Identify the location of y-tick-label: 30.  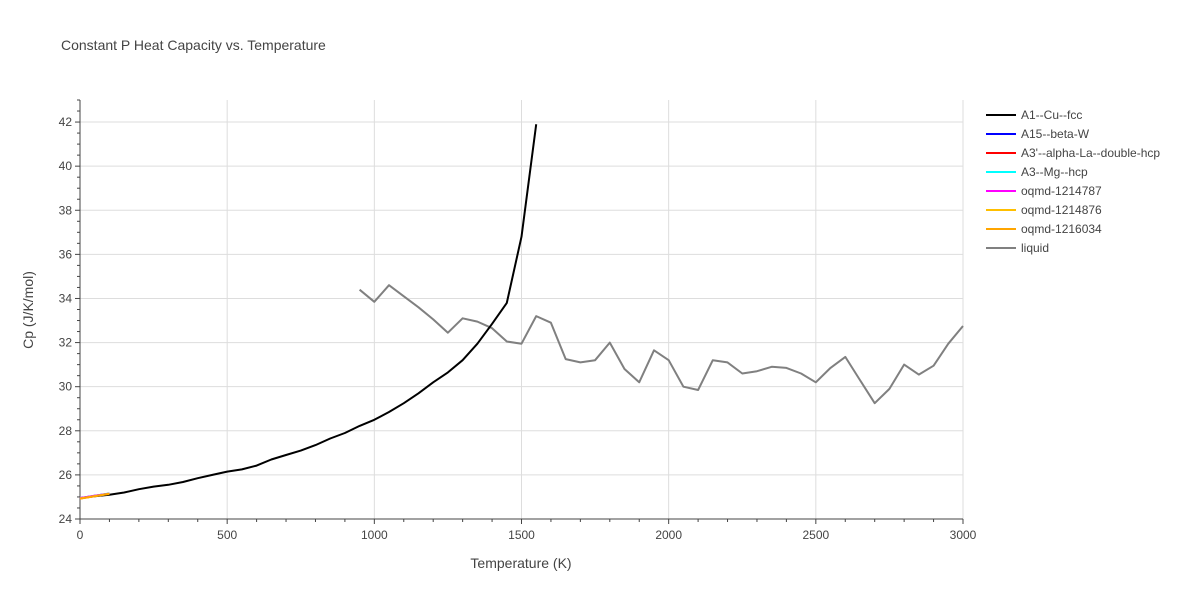
(66, 387).